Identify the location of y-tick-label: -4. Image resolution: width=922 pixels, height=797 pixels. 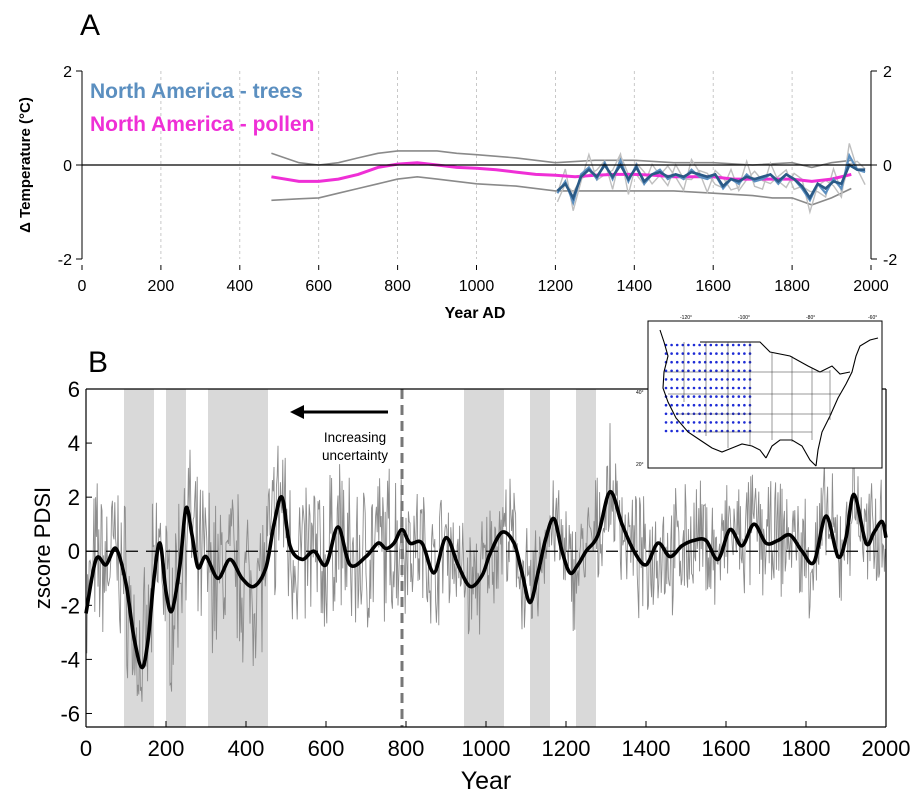
(70, 659).